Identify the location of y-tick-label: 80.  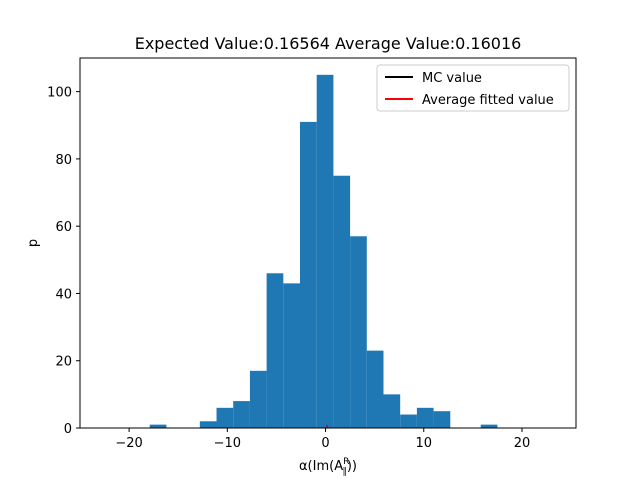
(63, 160).